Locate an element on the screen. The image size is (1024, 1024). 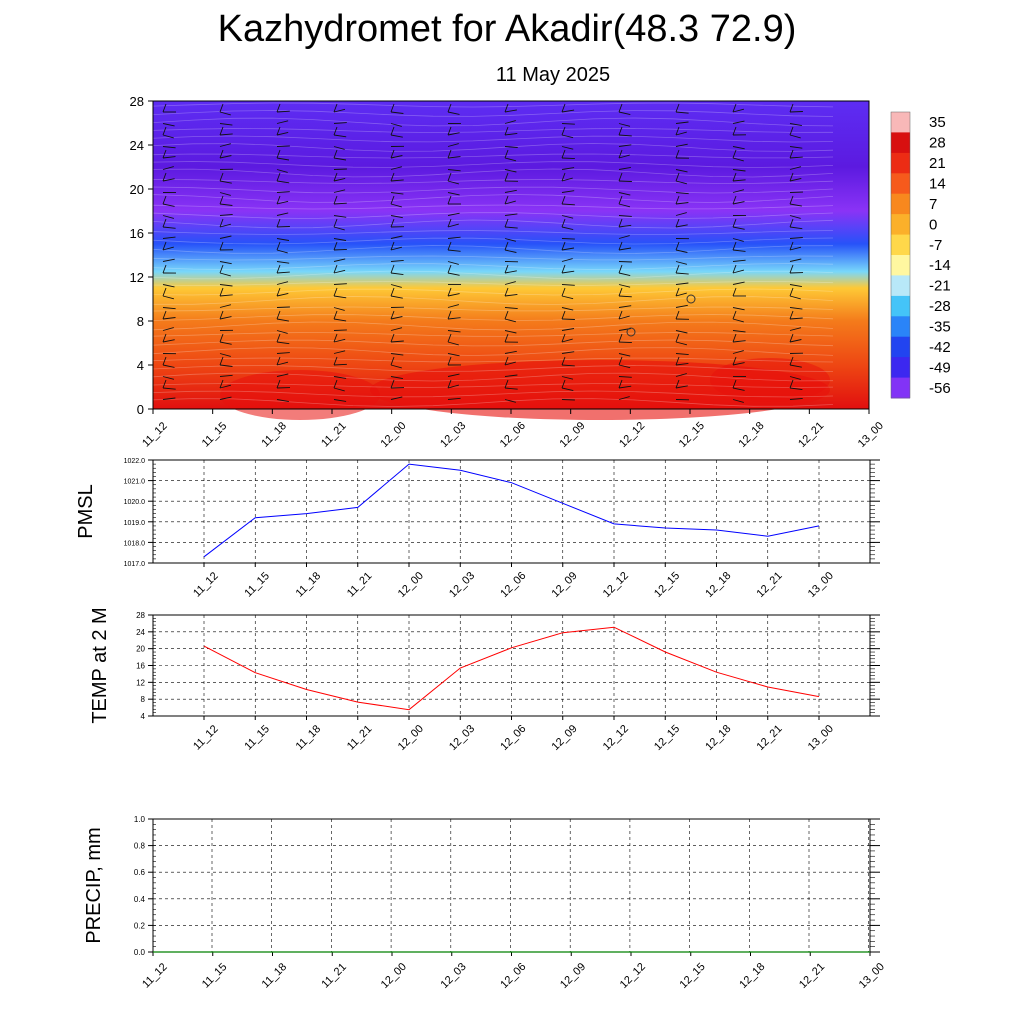
x-tick-label: 12_18 is located at coordinates (718, 585).